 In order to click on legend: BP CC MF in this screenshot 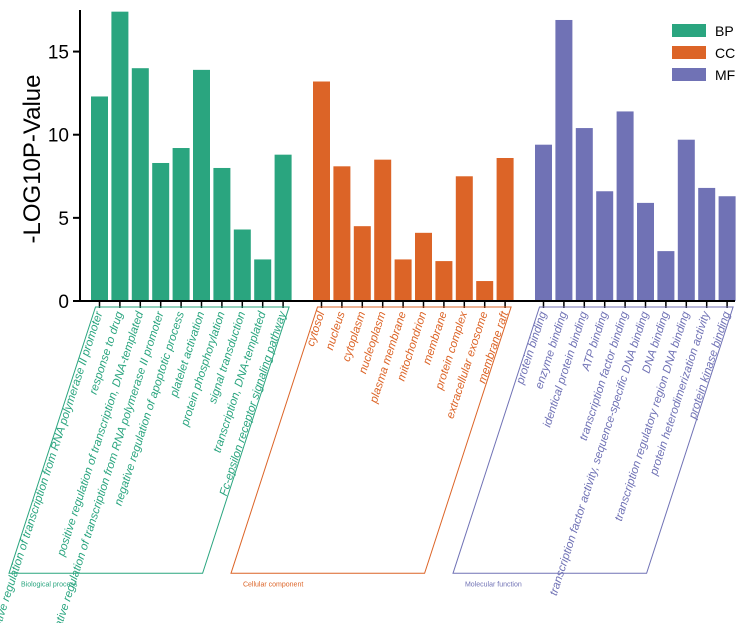, I will do `click(703, 53)`.